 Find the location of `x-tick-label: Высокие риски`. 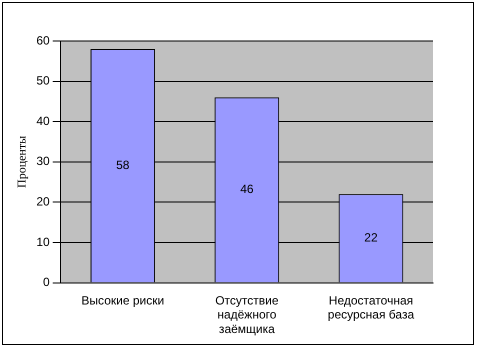

x-tick-label: Высокие риски is located at coordinates (122, 300).